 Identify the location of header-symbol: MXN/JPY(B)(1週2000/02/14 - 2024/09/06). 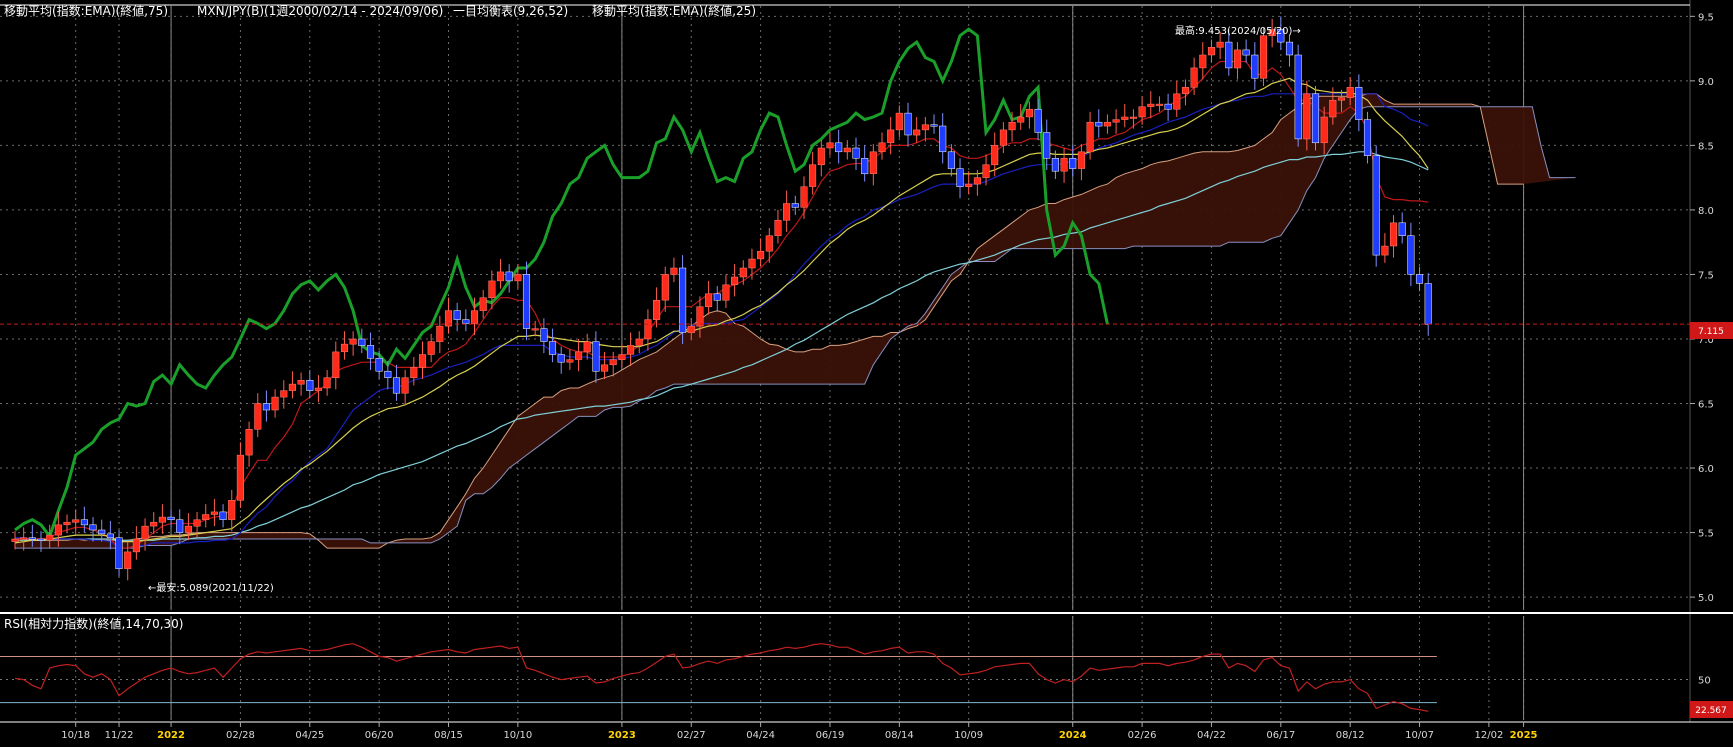
(320, 11).